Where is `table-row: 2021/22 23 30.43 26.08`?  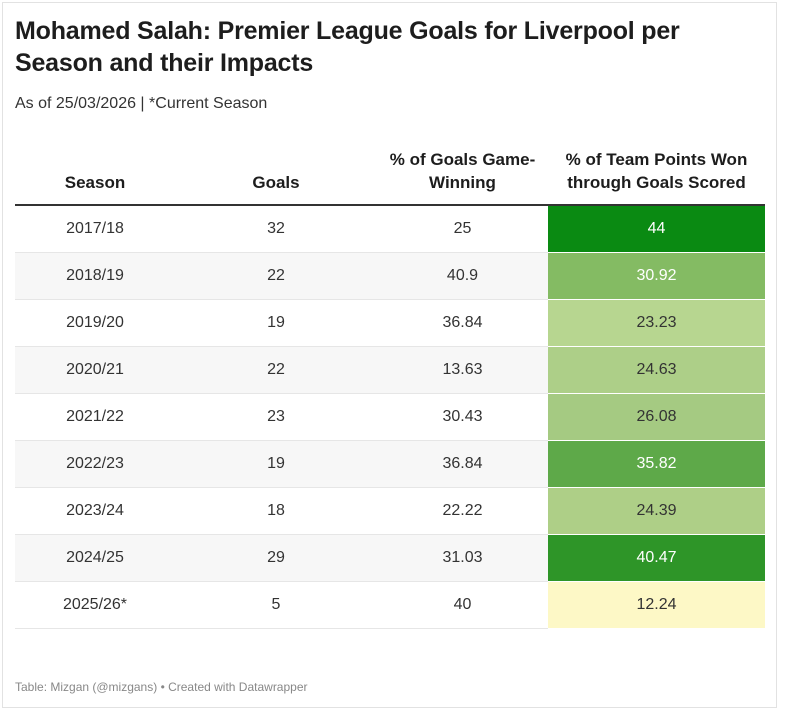
table-row: 2021/22 23 30.43 26.08 is located at coordinates (390, 417).